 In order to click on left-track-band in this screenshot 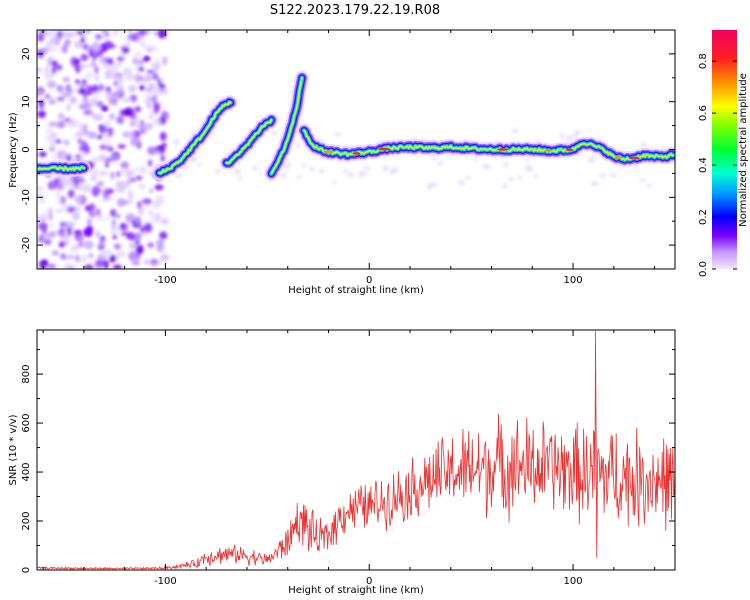, I will do `click(61, 168)`.